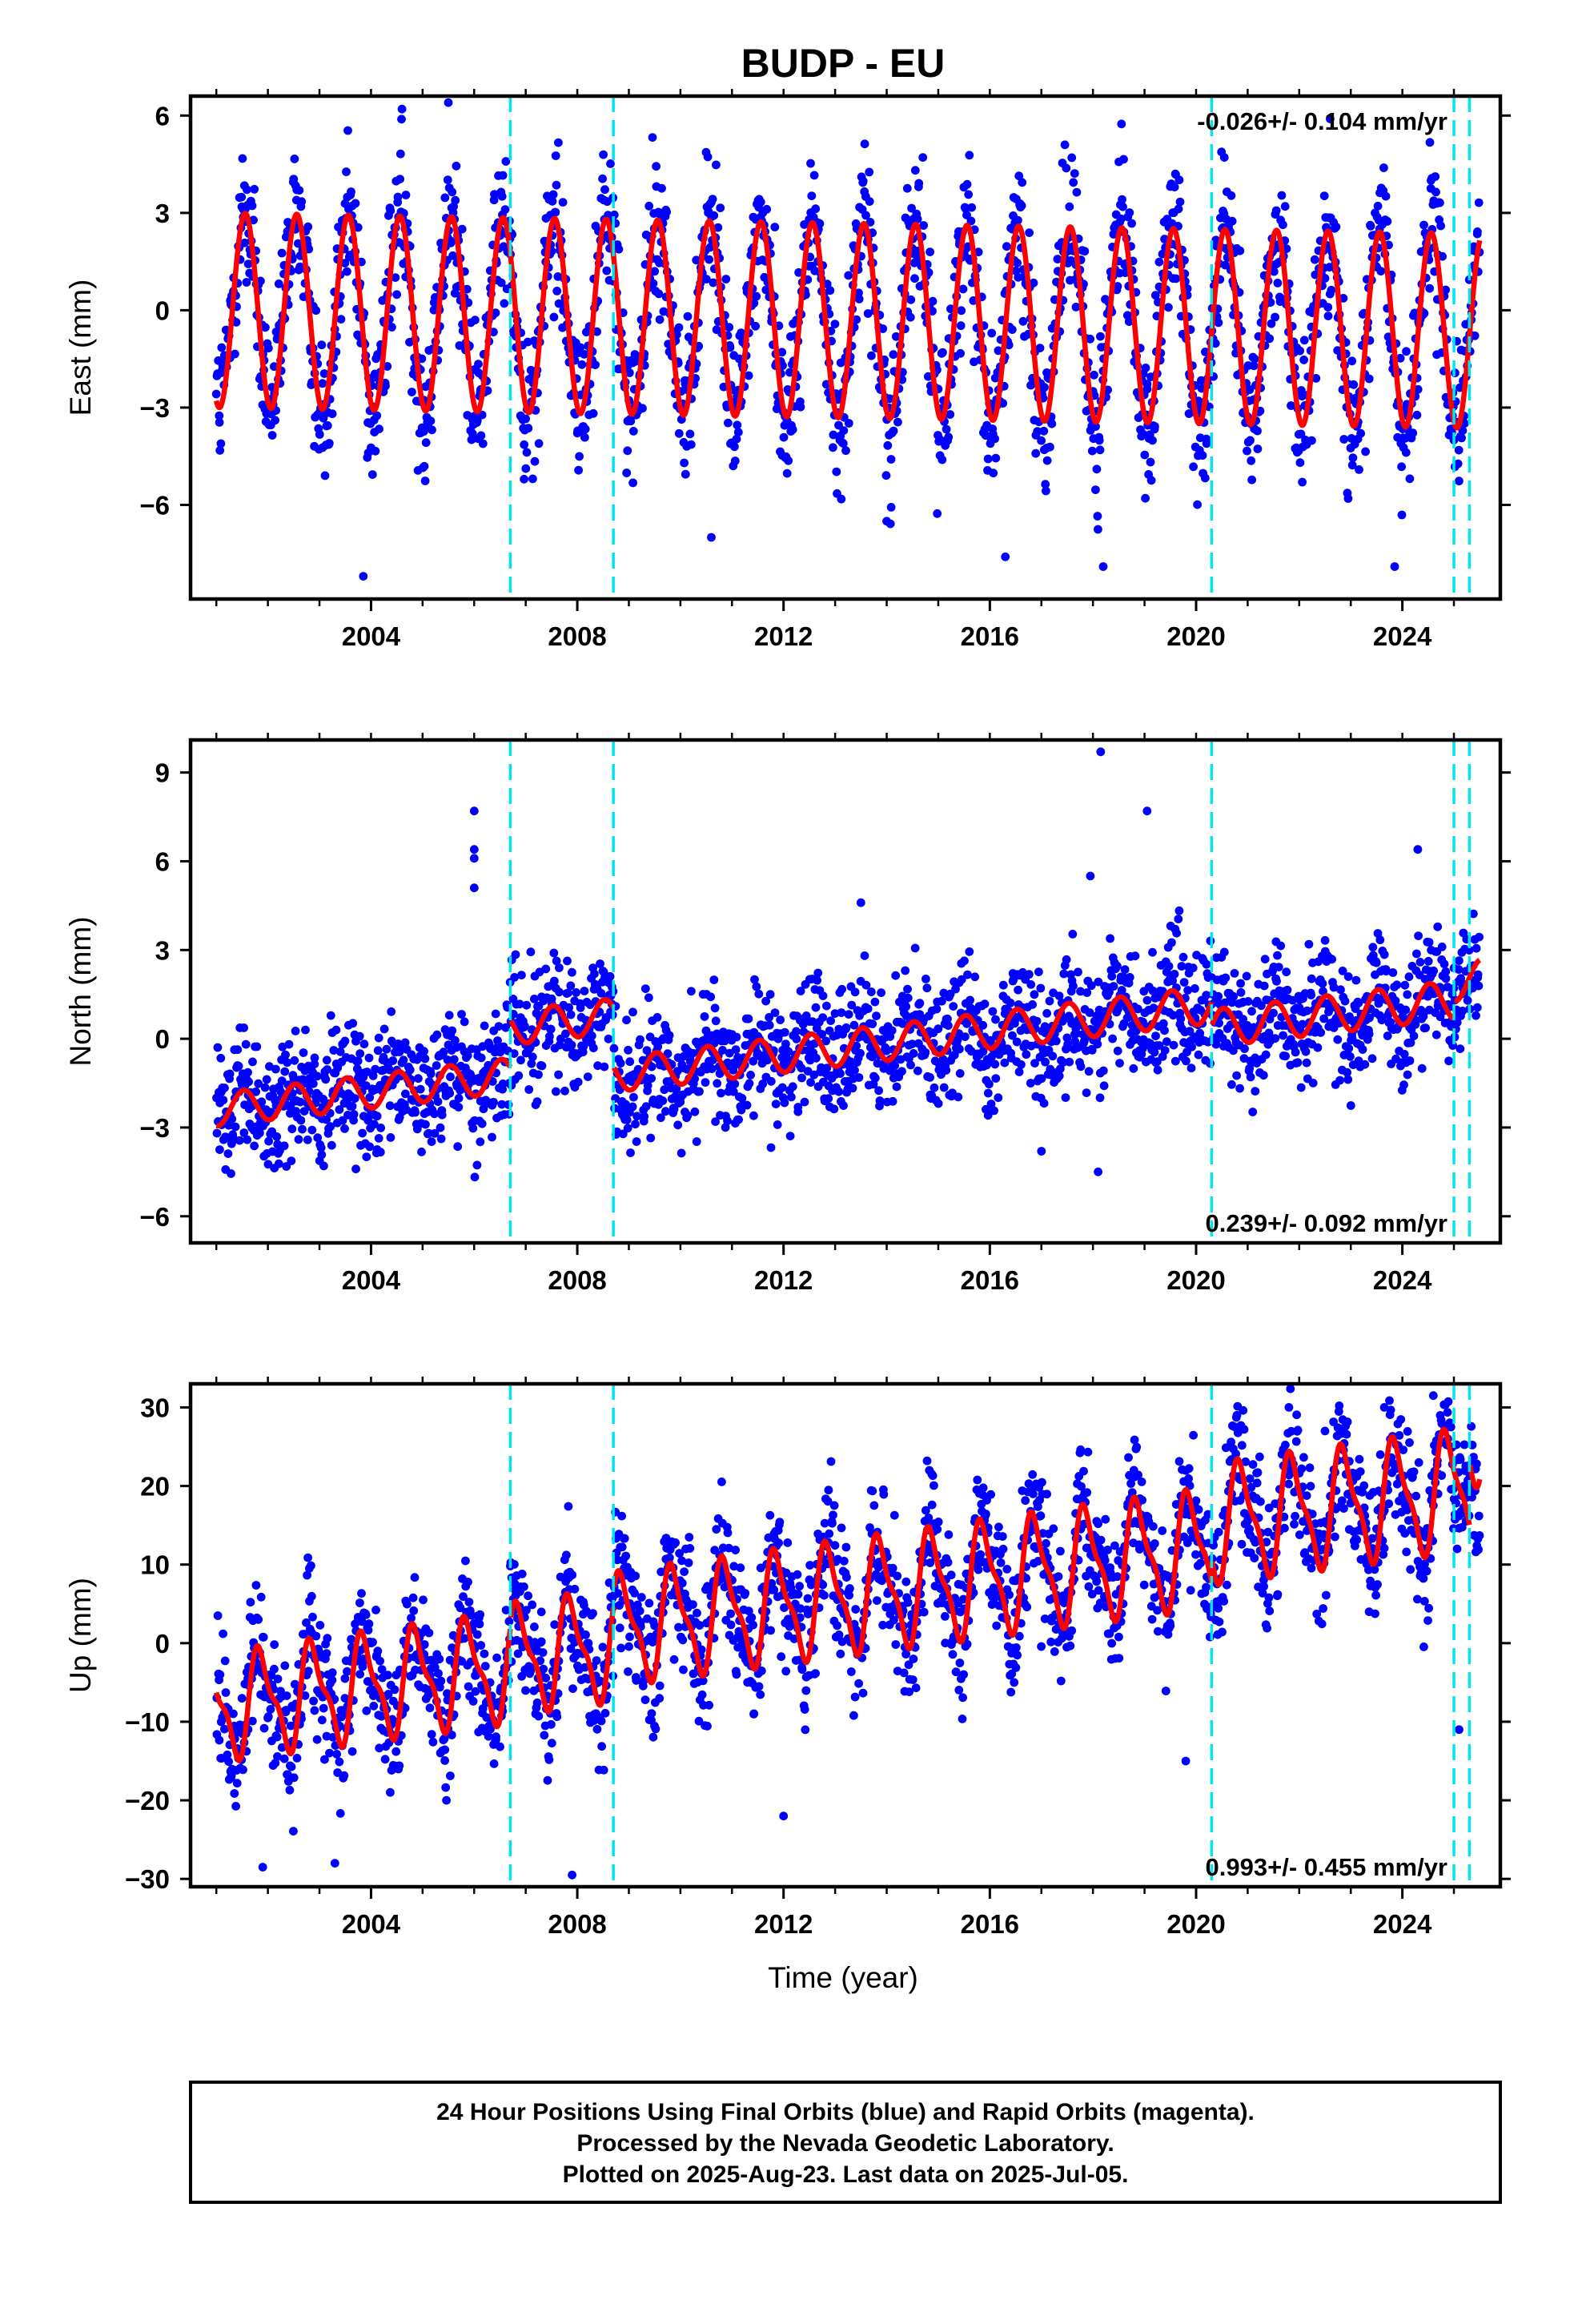  What do you see at coordinates (162, 950) in the screenshot?
I see `y-tick-label: 3` at bounding box center [162, 950].